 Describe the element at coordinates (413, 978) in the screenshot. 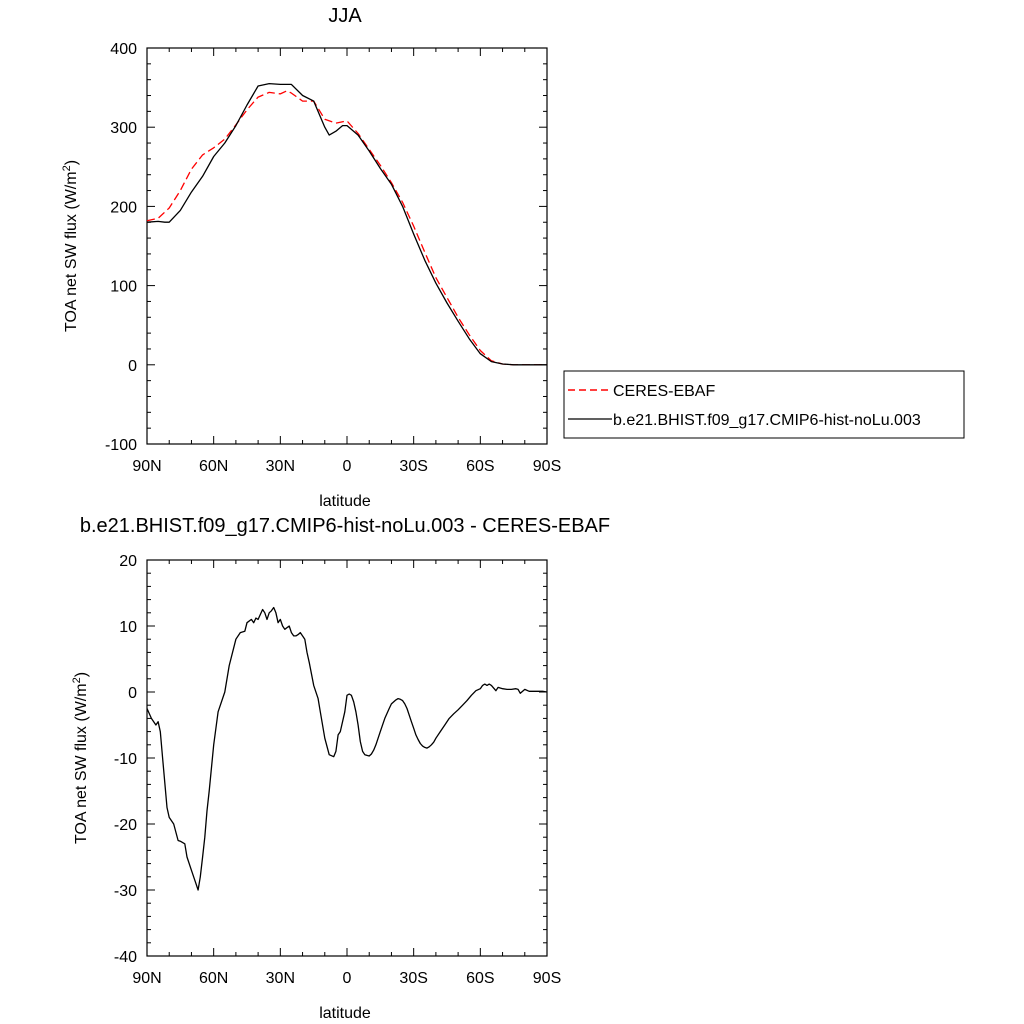

I see `bottom-chart-x-tick-label: 30S` at that location.